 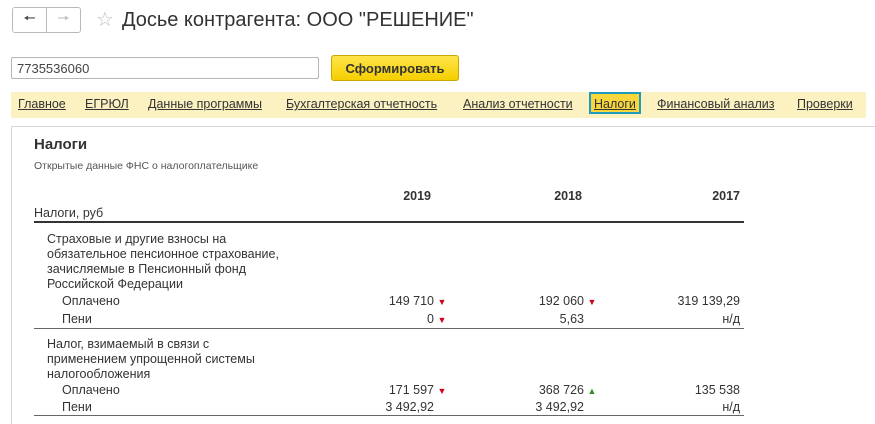 I want to click on cell-value: 368 726, so click(x=561, y=390).